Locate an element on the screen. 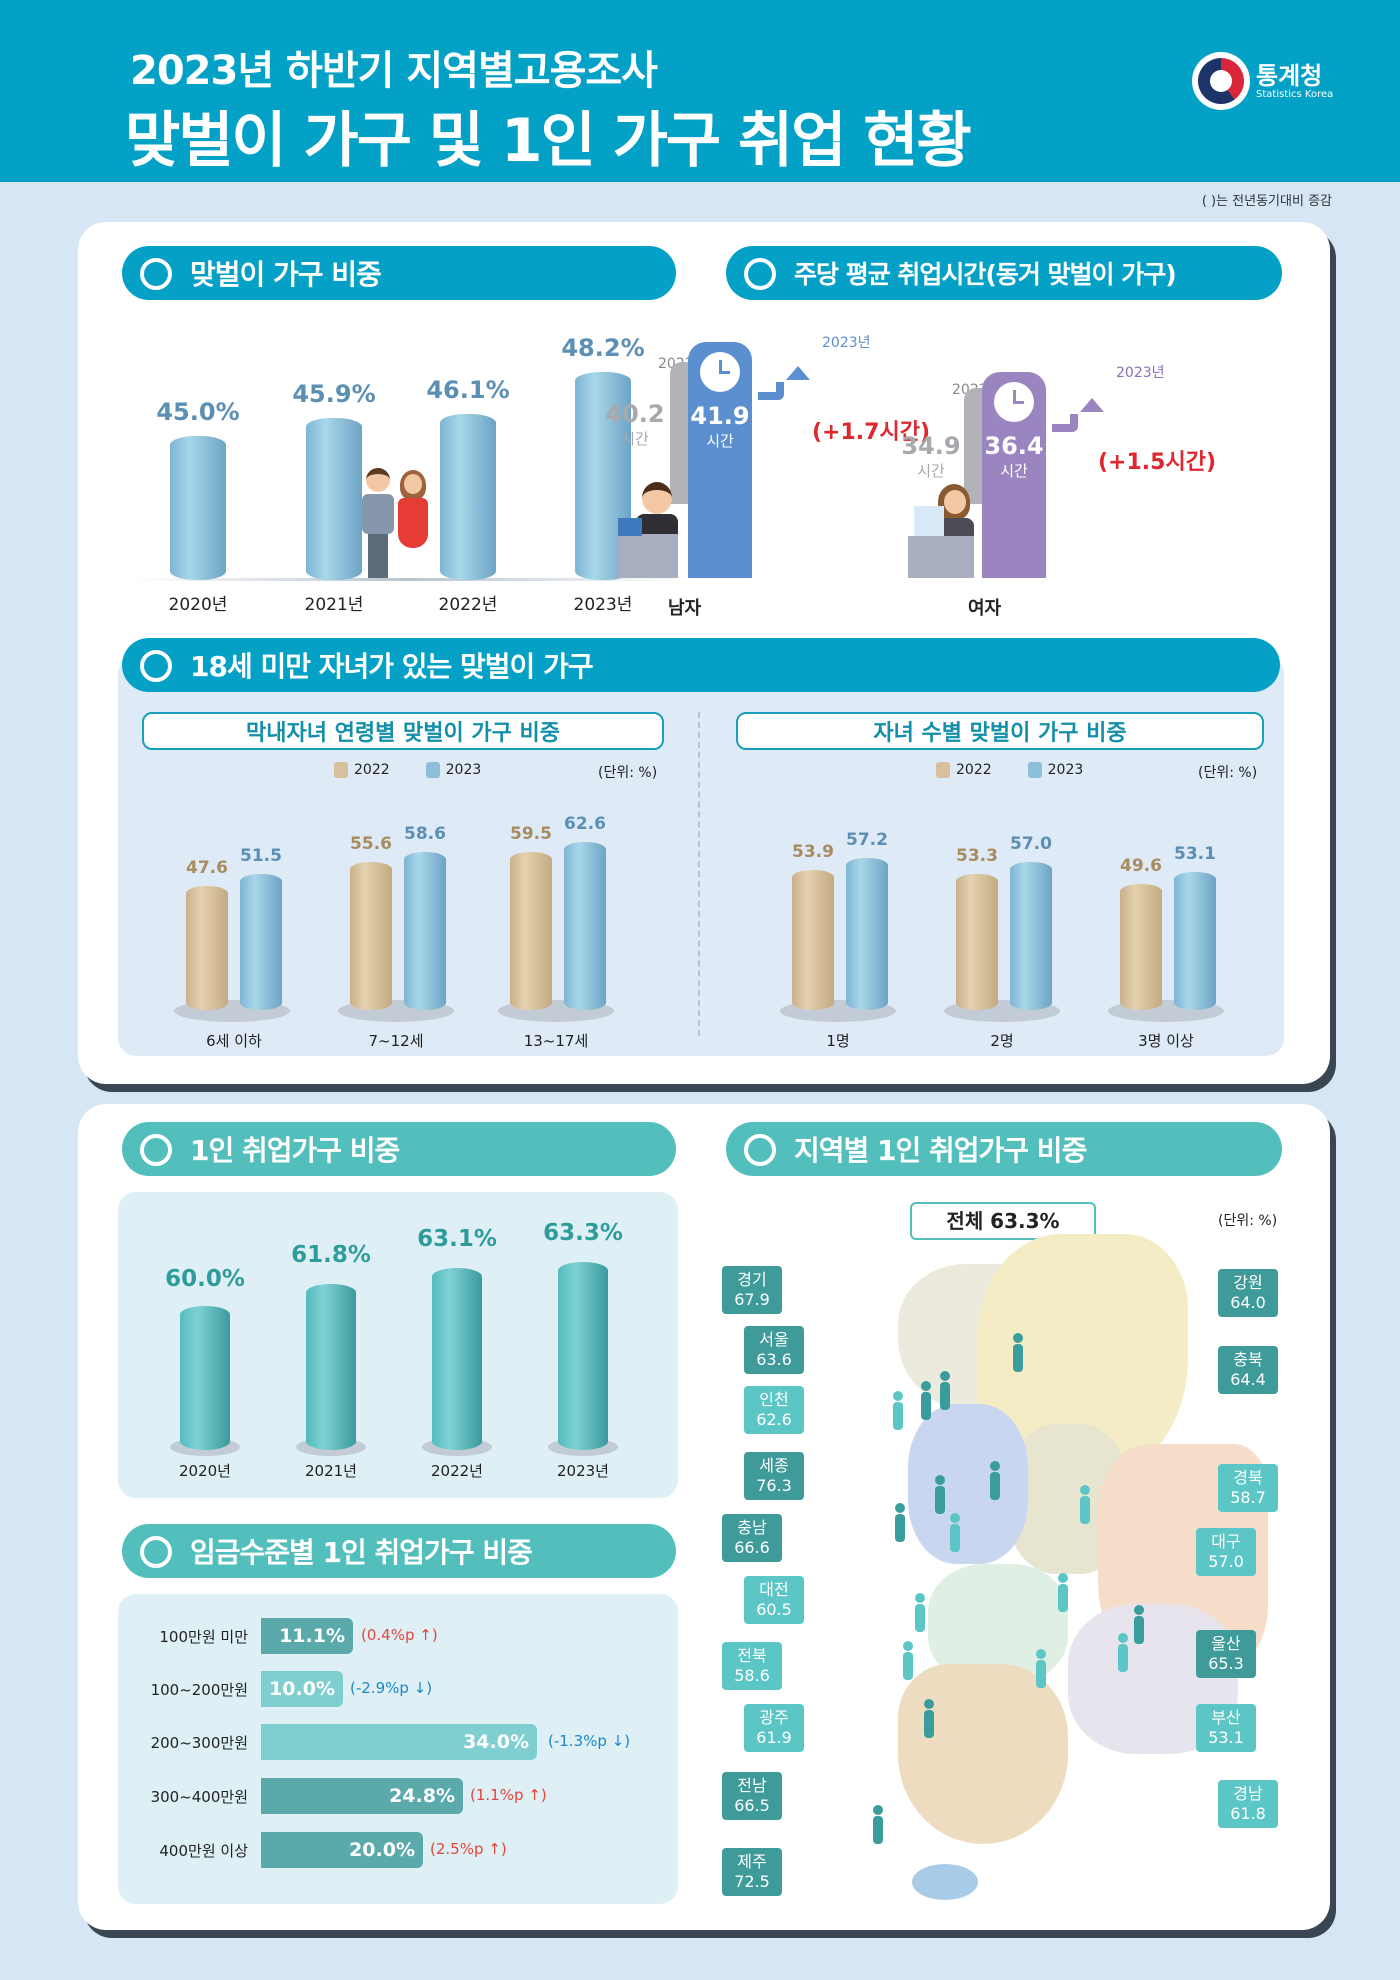 Image resolution: width=1400 pixels, height=1980 pixels. change-label: (1.1%p ↑) is located at coordinates (508, 1795).